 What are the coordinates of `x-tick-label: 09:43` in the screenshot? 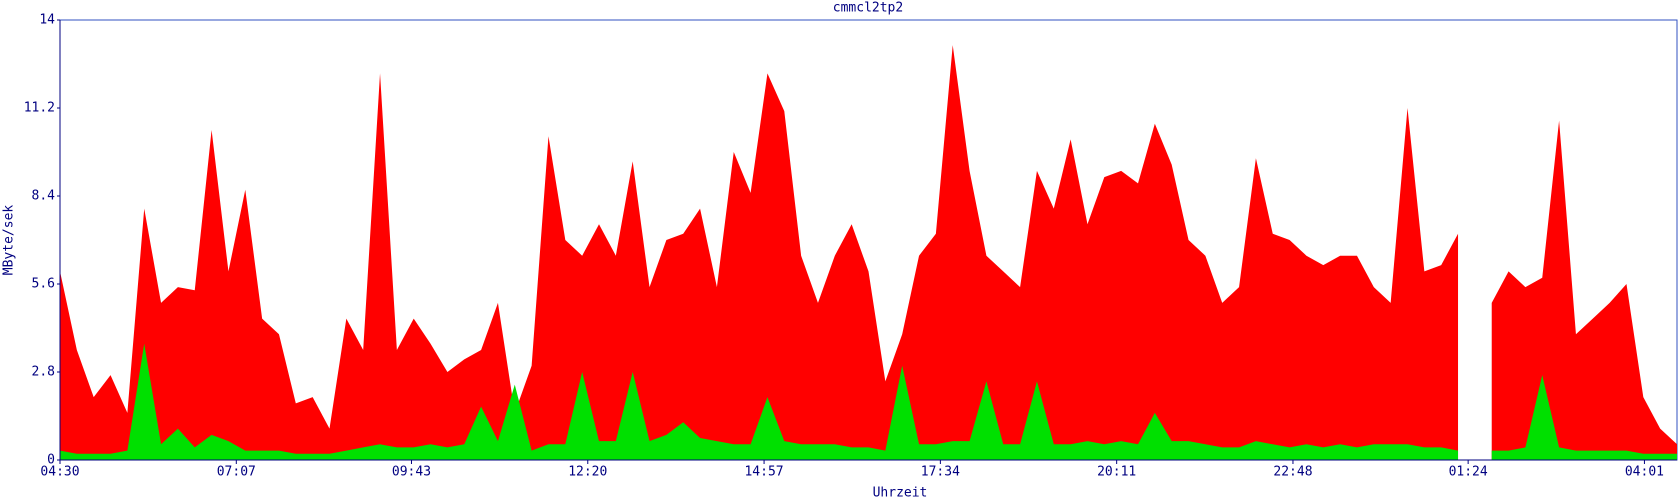 It's located at (411, 472).